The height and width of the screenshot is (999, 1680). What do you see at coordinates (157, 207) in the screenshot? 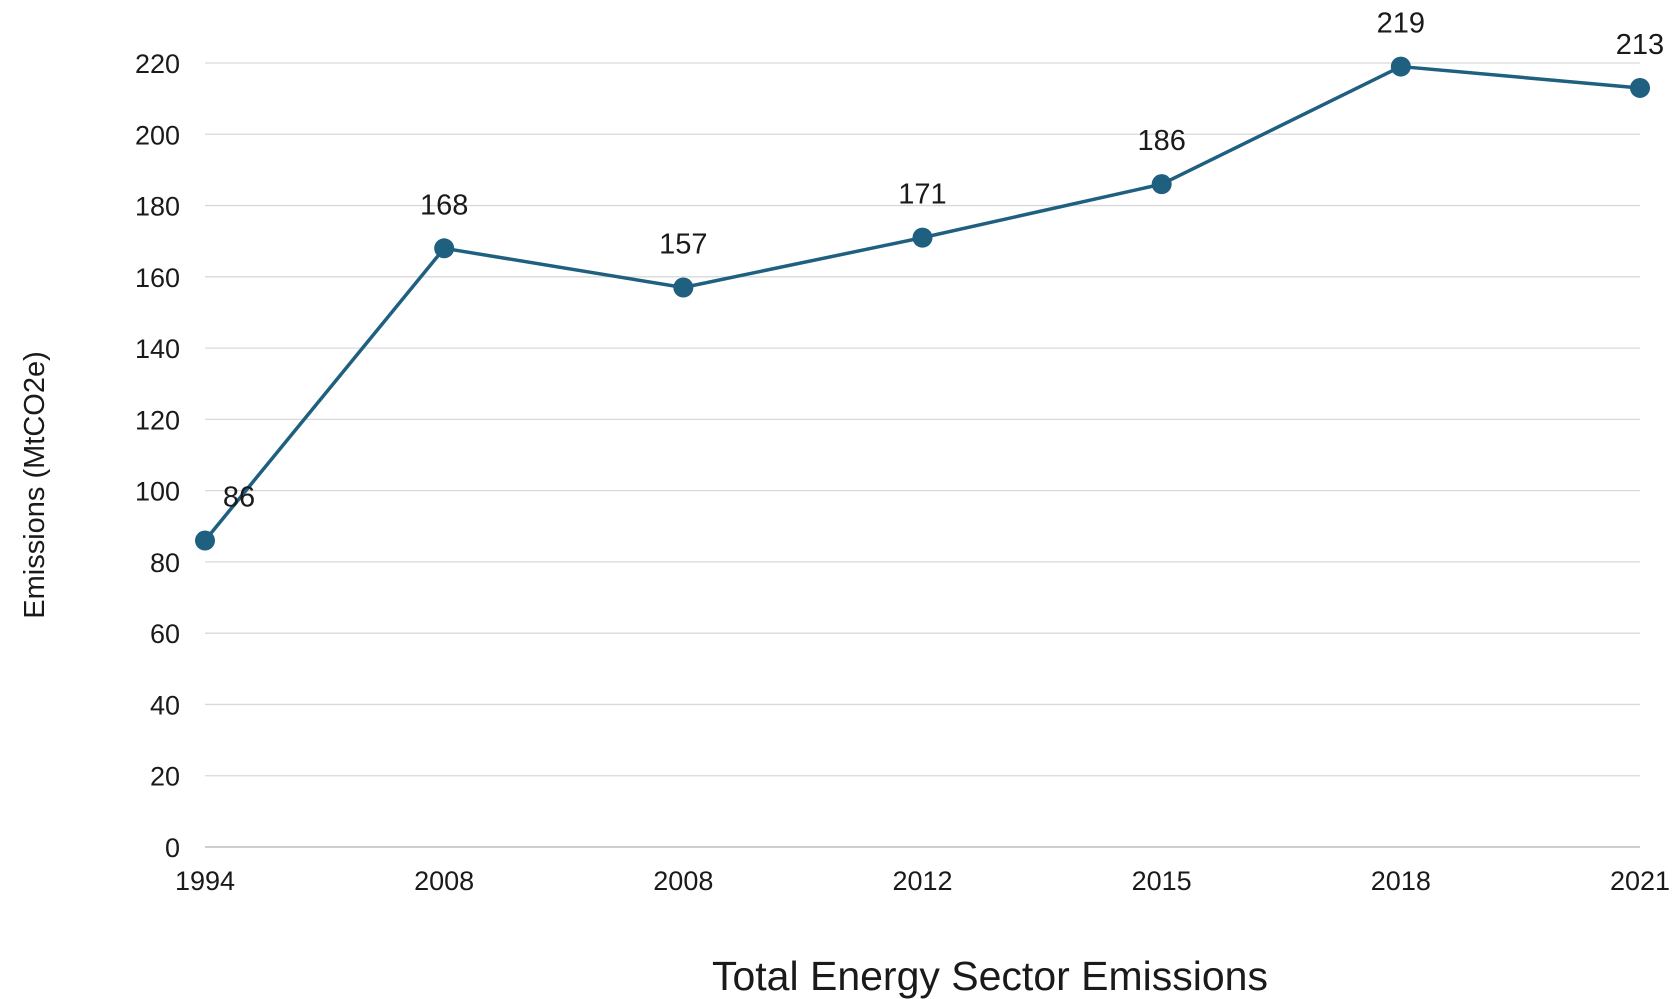
I see `y-tick-label: 180` at bounding box center [157, 207].